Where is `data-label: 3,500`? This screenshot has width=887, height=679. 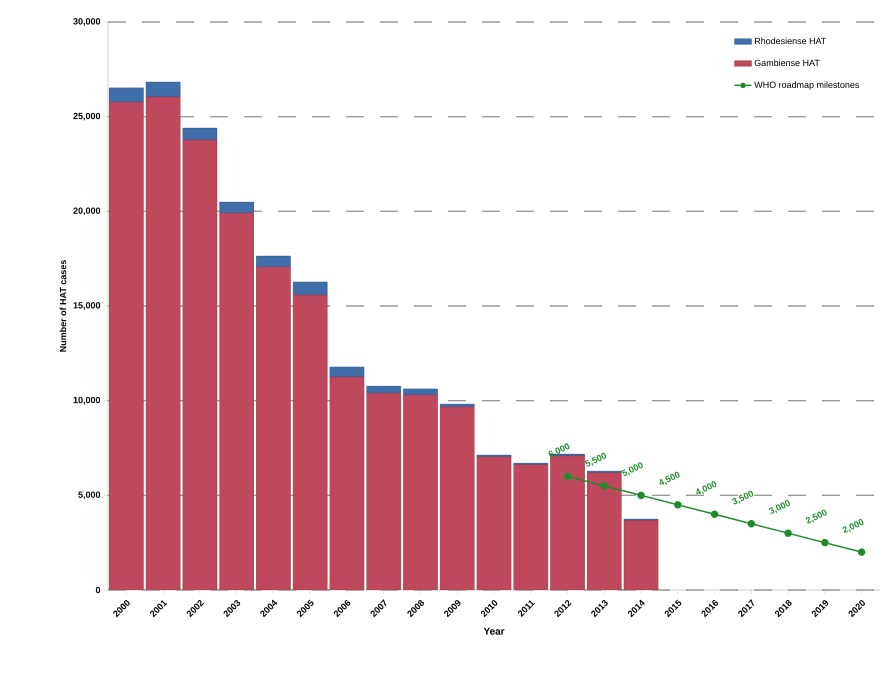
data-label: 3,500 is located at coordinates (743, 497).